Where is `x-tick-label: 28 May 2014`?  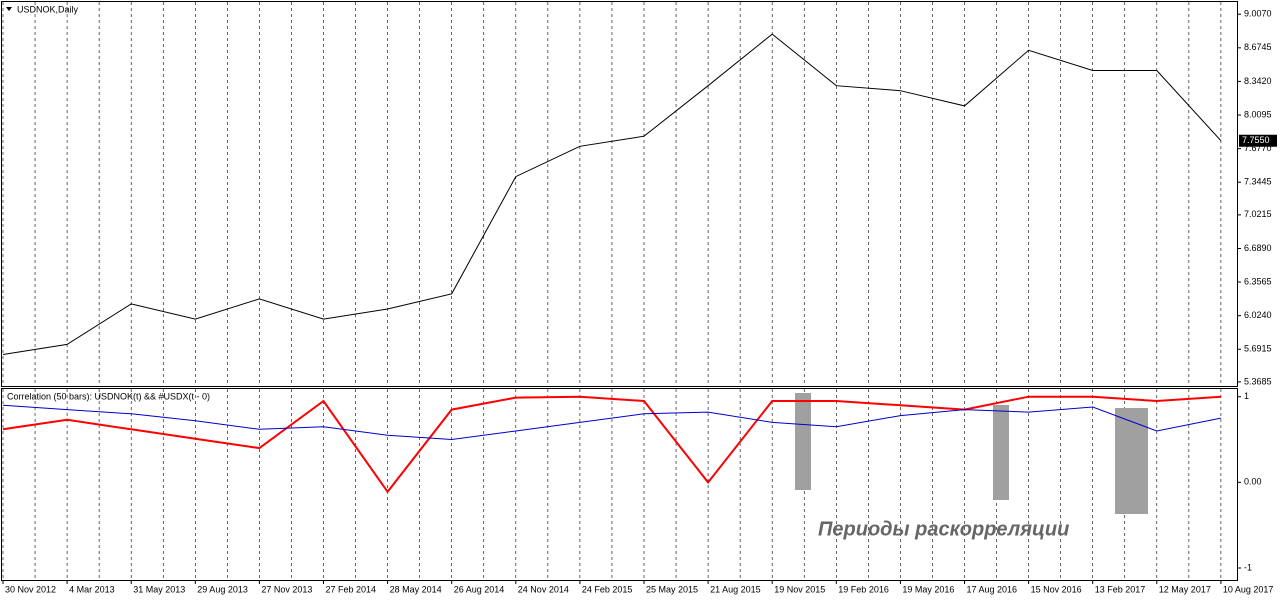
x-tick-label: 28 May 2014 is located at coordinates (416, 589).